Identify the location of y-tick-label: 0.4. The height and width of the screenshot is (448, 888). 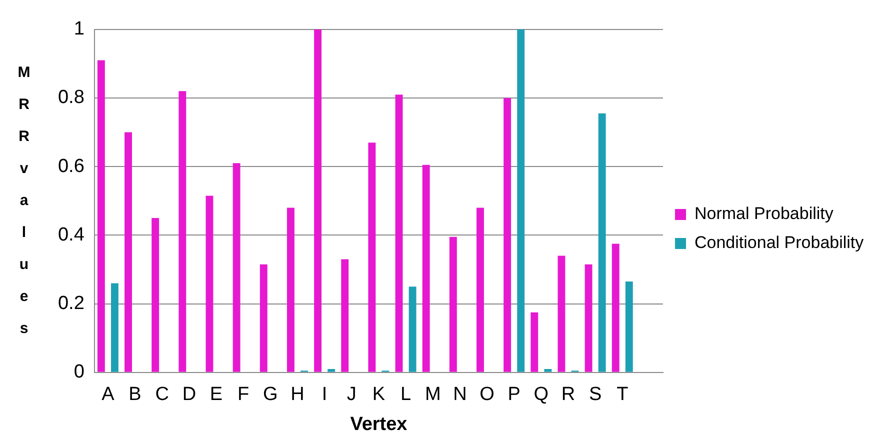
(71, 235).